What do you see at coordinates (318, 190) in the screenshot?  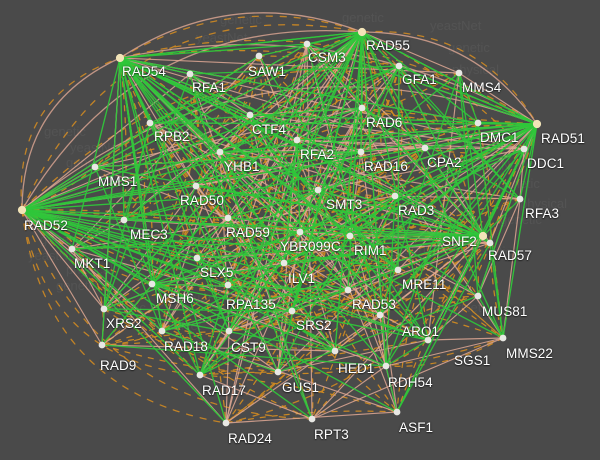 I see `graph-node-smt3` at bounding box center [318, 190].